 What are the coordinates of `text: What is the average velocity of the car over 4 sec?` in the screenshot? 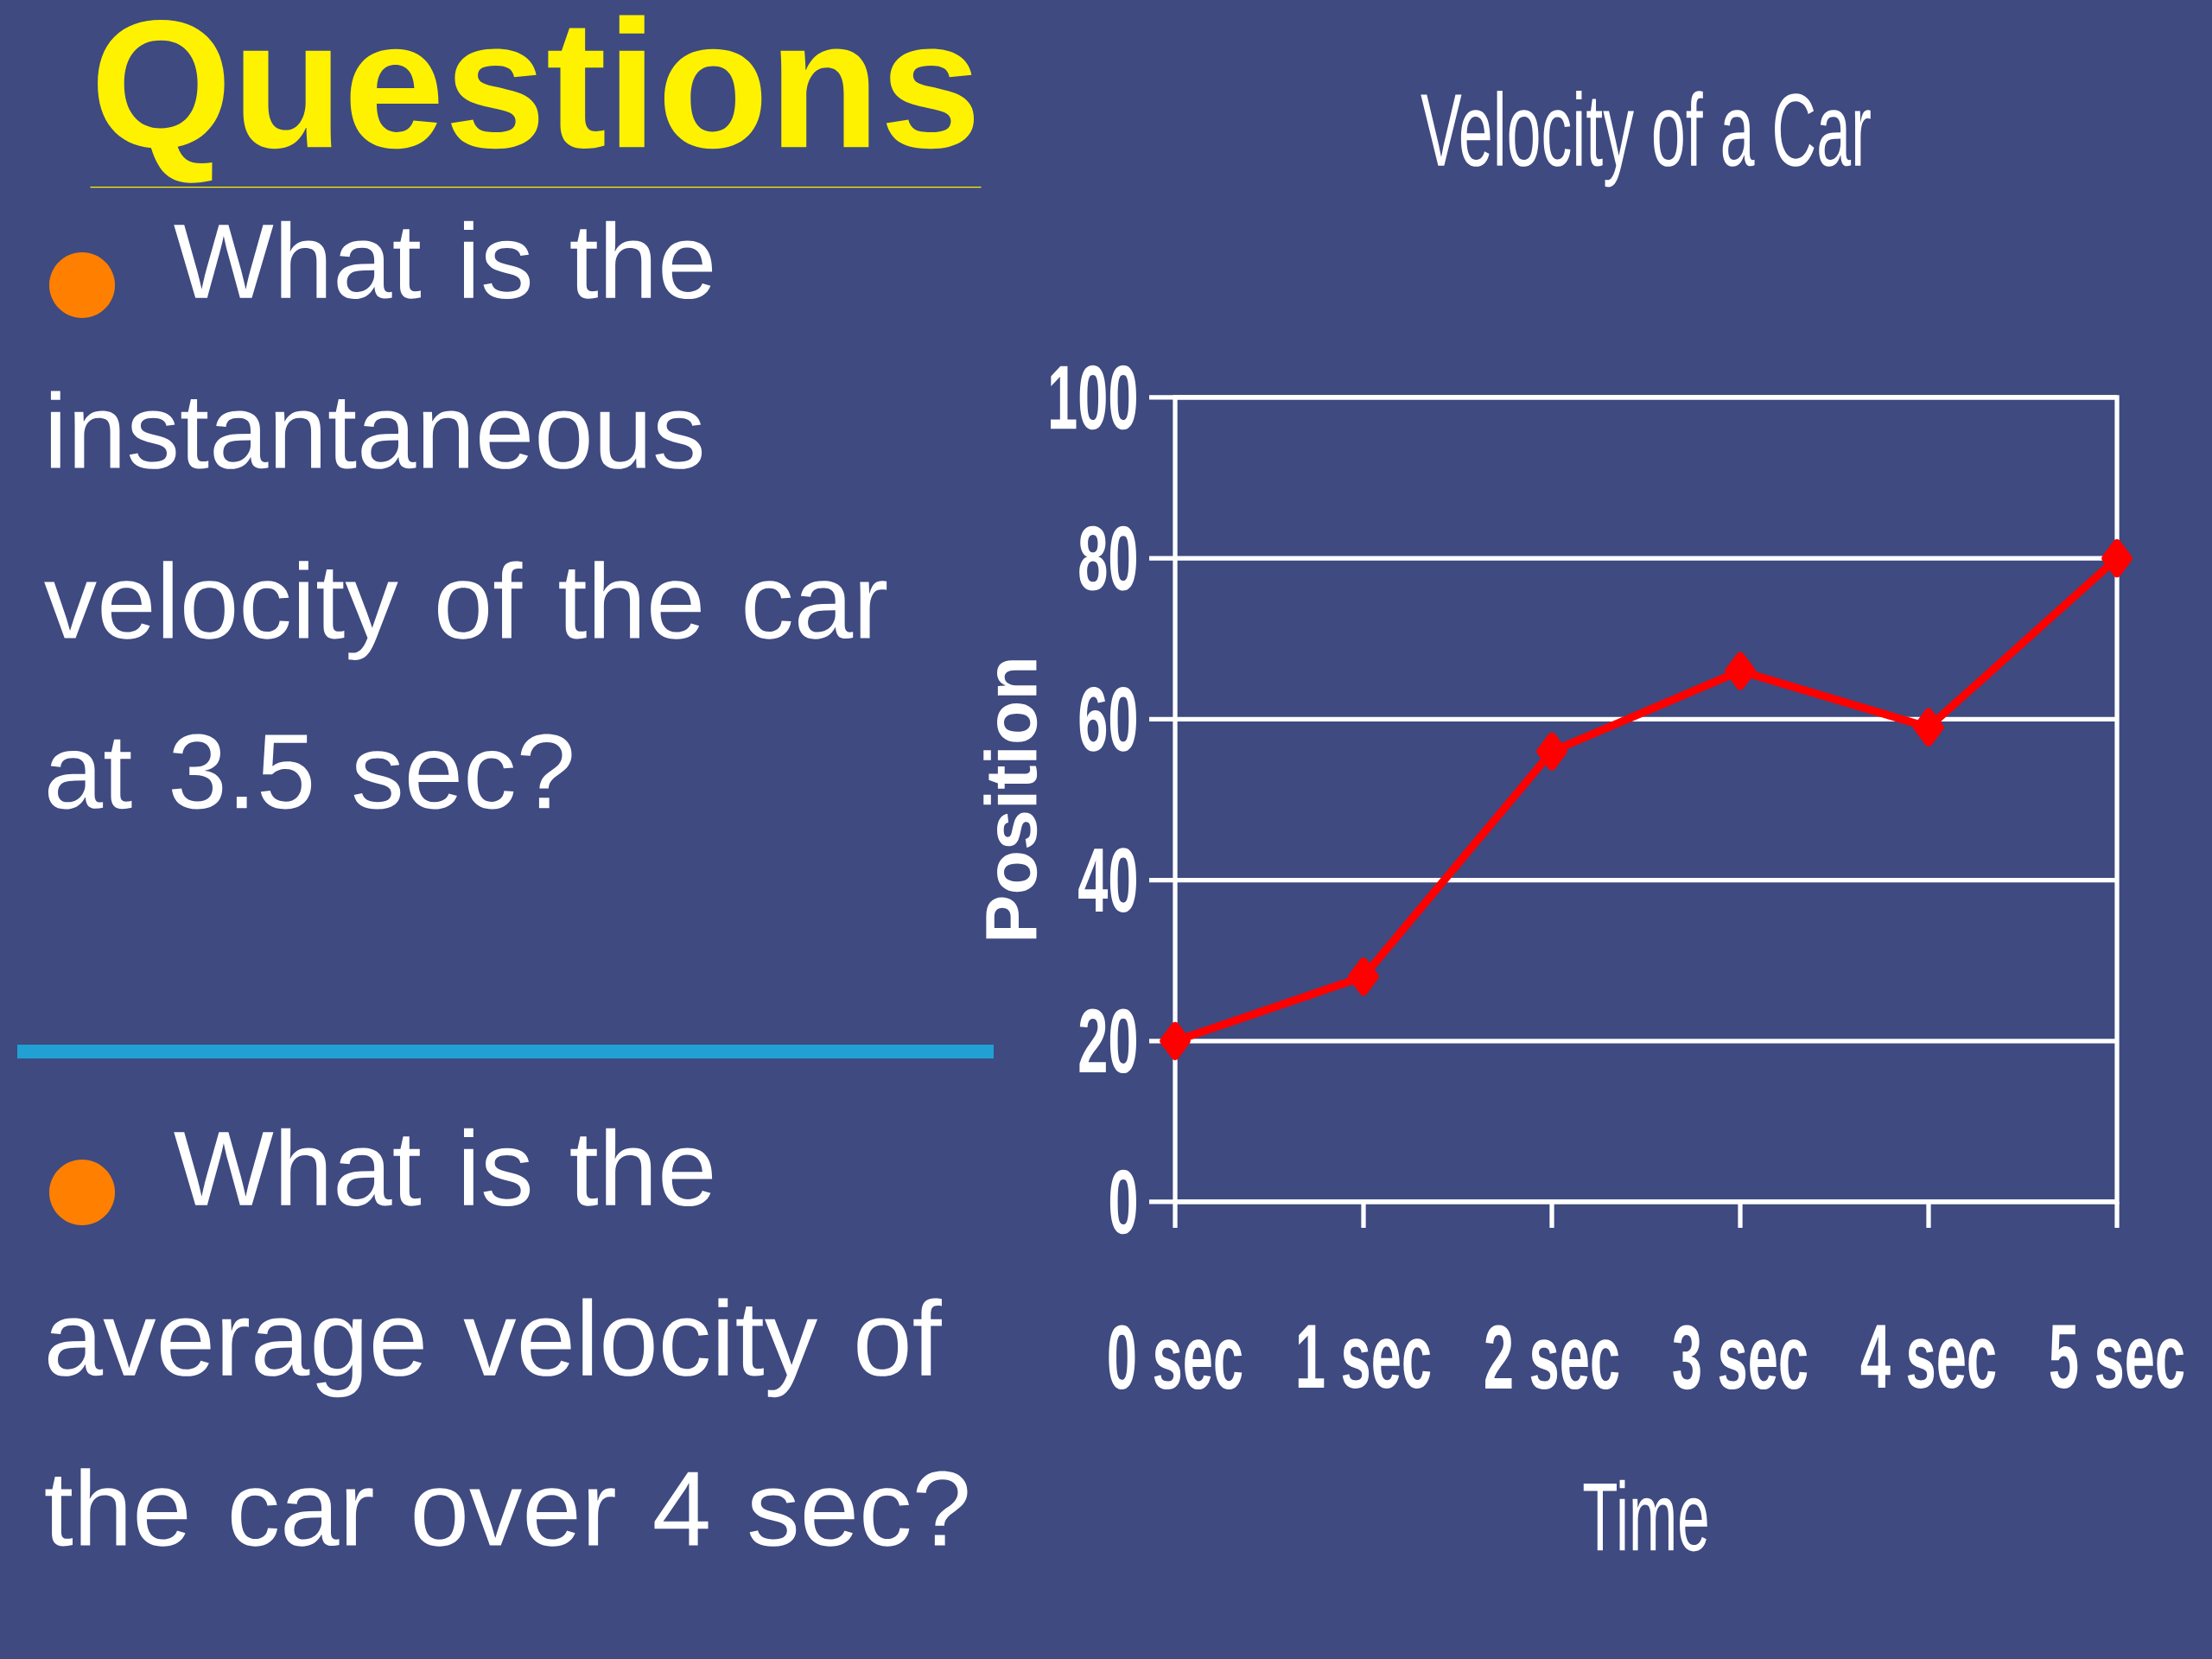 It's located at (506, 1337).